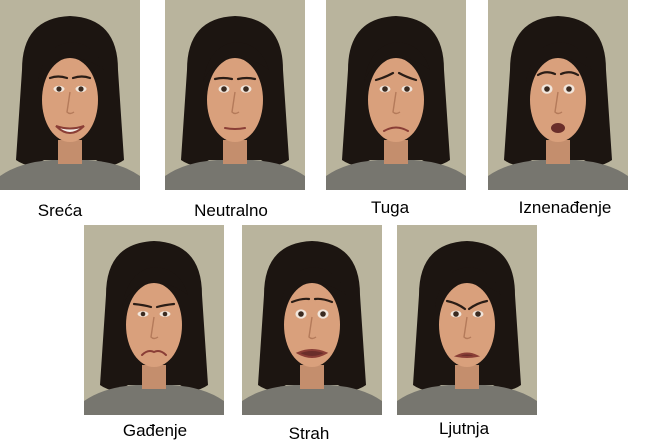 The height and width of the screenshot is (447, 655). I want to click on face-label-fear: Strah, so click(309, 433).